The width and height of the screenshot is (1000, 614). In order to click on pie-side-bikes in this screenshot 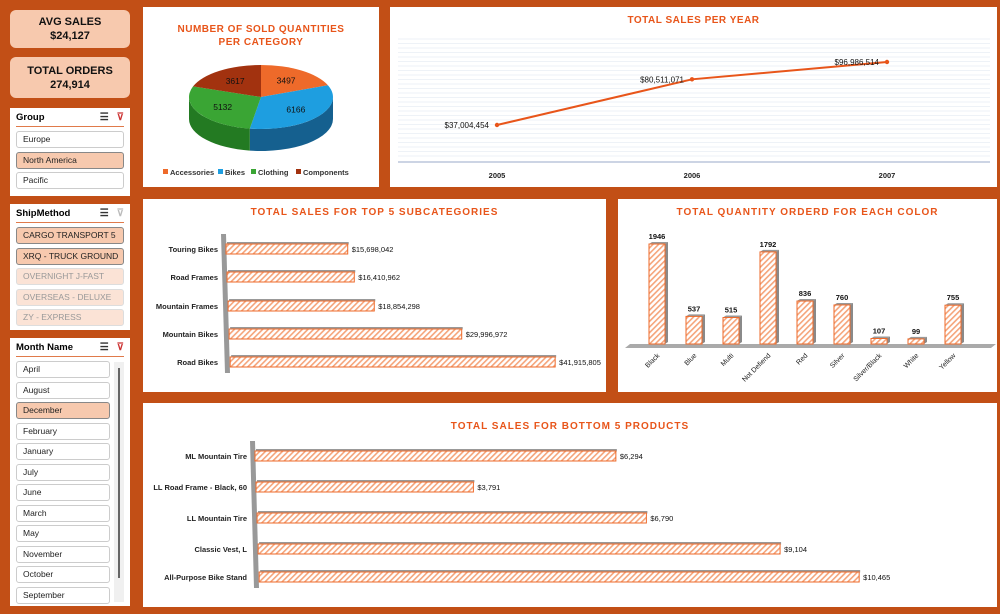, I will do `click(291, 124)`.